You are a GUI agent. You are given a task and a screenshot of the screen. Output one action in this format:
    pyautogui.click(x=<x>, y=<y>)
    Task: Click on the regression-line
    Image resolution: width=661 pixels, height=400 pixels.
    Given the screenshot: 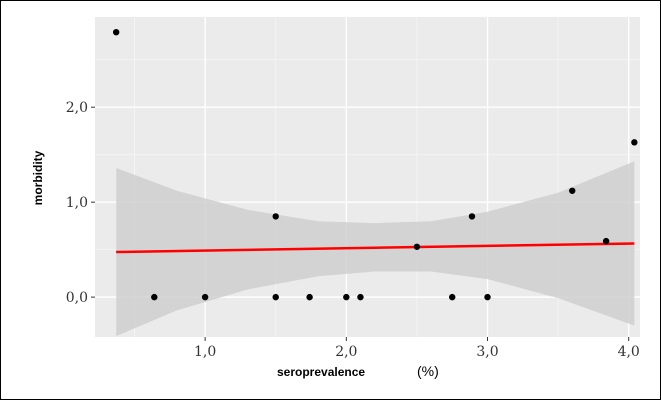 What is the action you would take?
    pyautogui.click(x=375, y=248)
    